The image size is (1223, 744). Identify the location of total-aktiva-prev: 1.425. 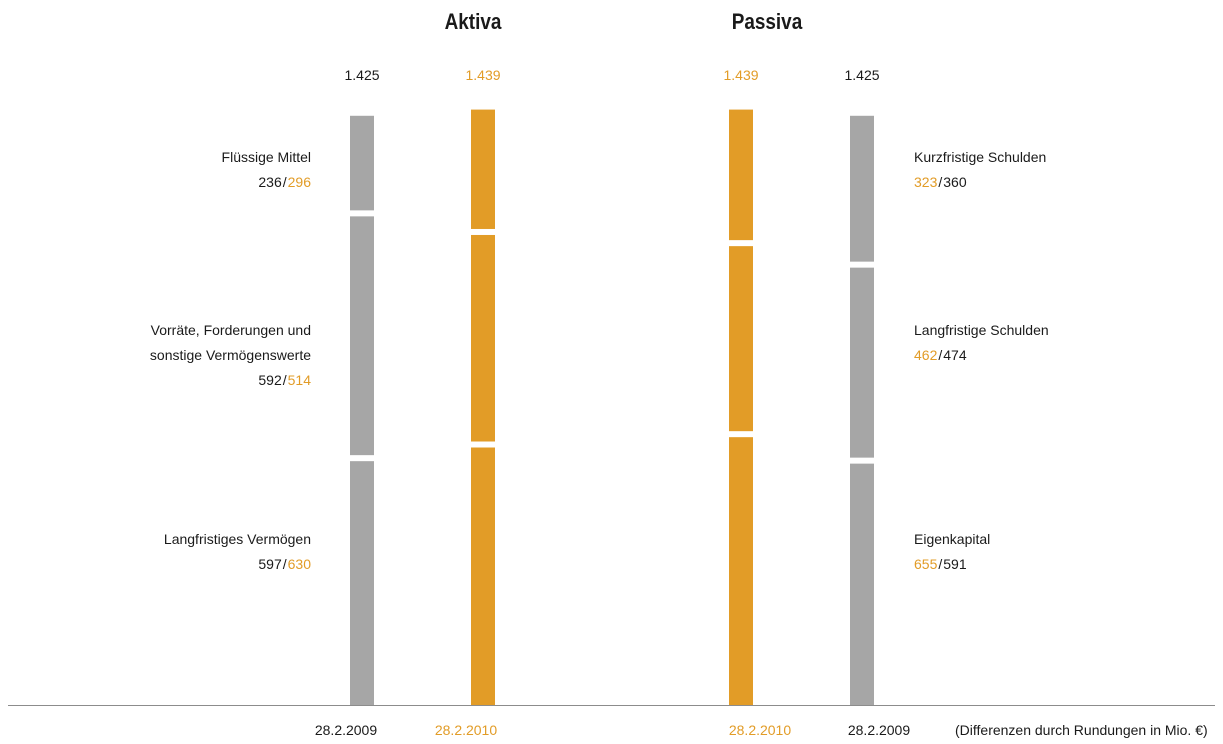
(362, 75).